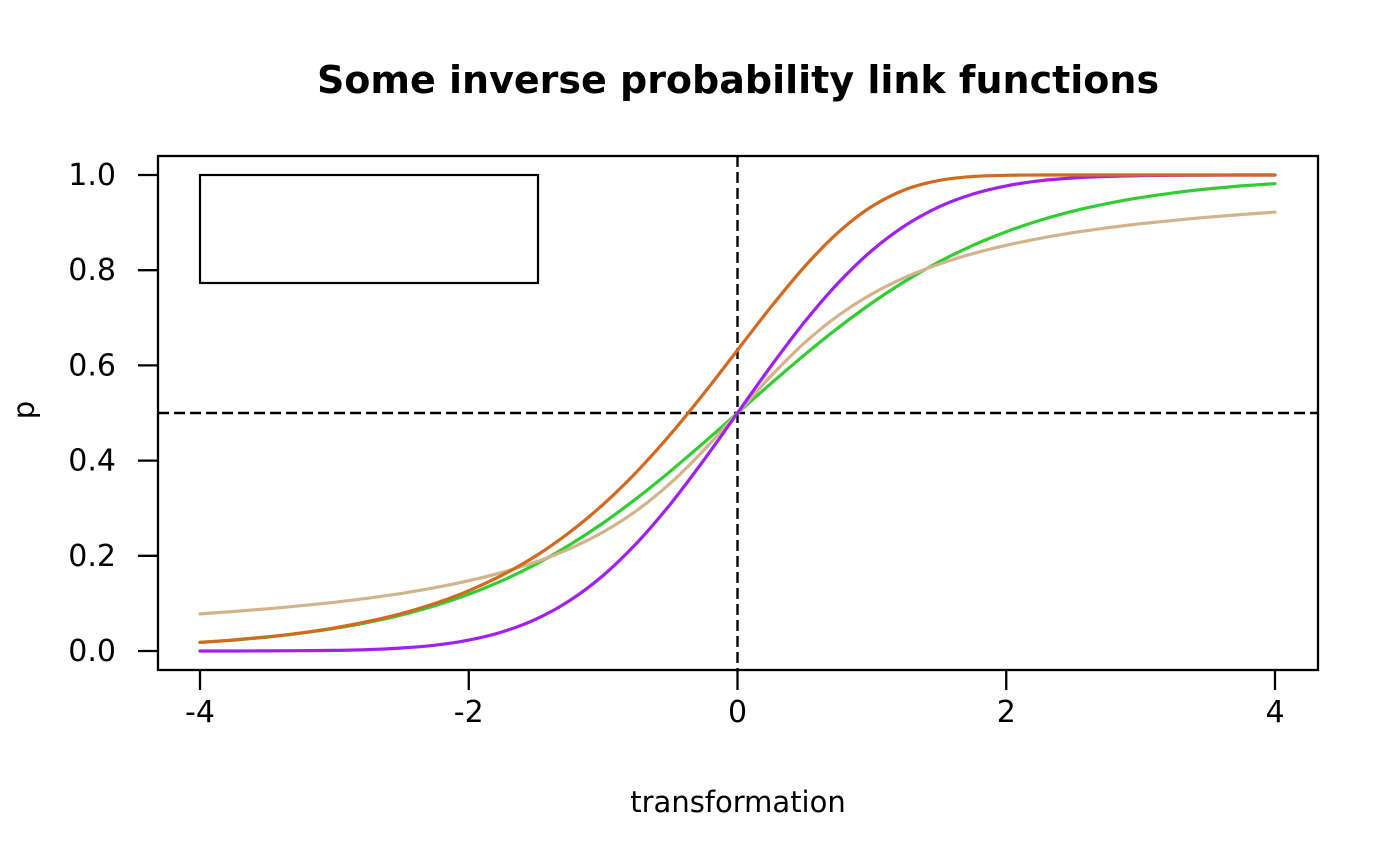 This screenshot has width=1400, height=866. Describe the element at coordinates (92, 461) in the screenshot. I see `y-tick-label: 0.4` at that location.